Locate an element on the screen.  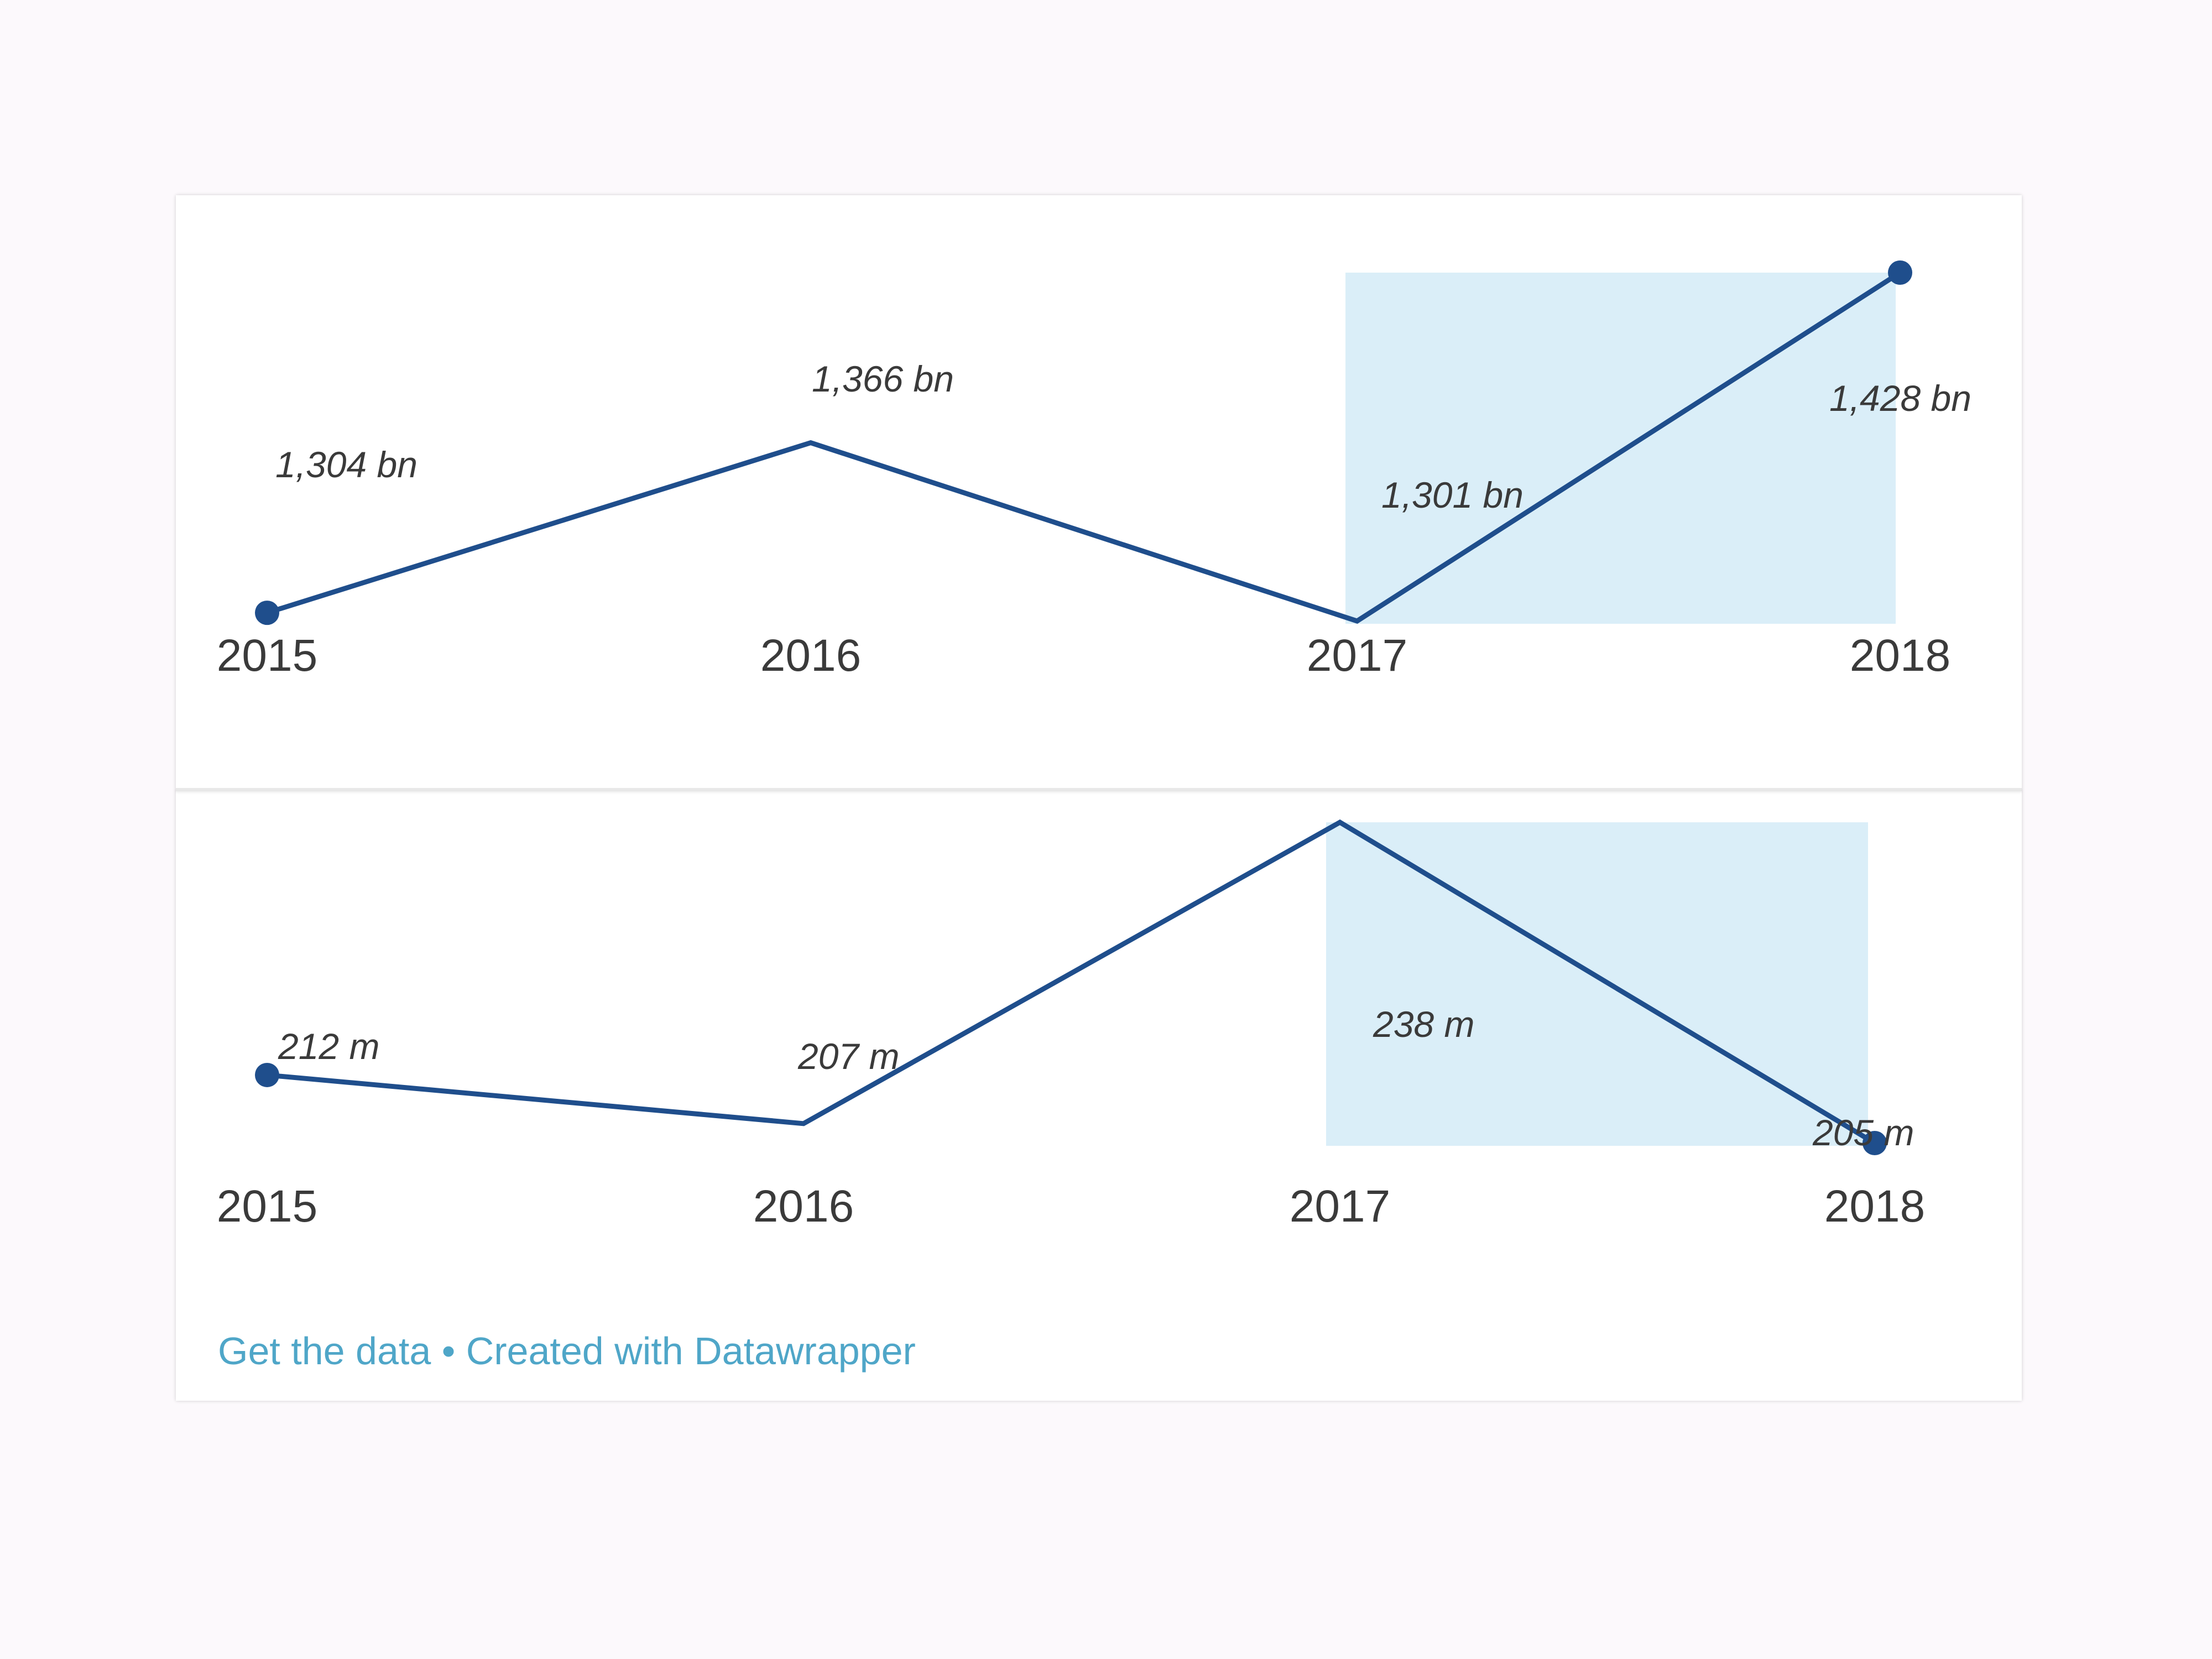
bottom-x-tick-2018: 2018 is located at coordinates (1875, 1207).